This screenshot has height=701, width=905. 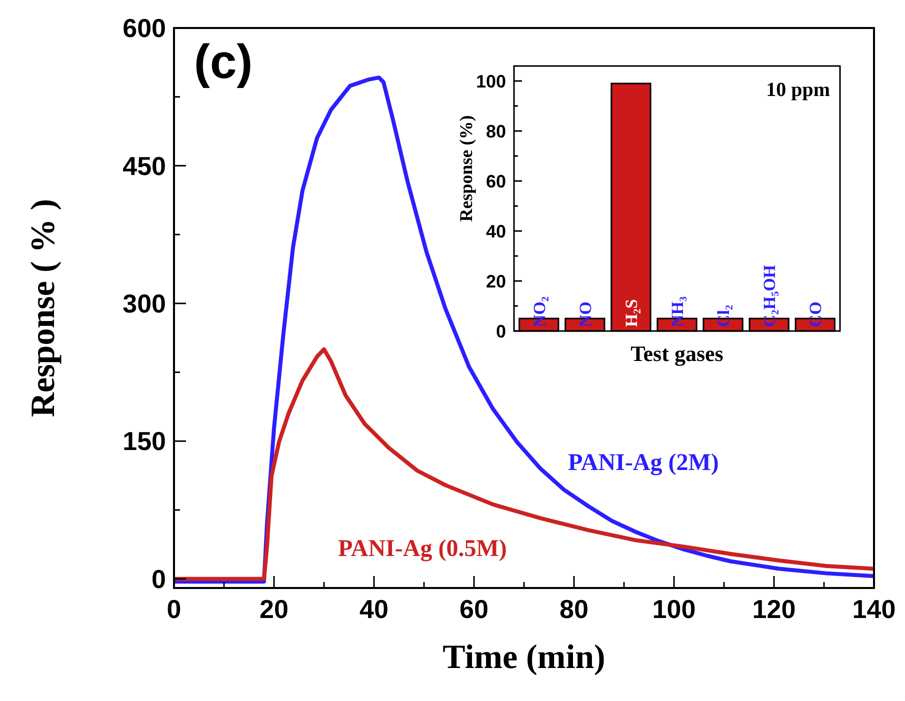 What do you see at coordinates (466, 168) in the screenshot?
I see `y-axis-title: Response (%)` at bounding box center [466, 168].